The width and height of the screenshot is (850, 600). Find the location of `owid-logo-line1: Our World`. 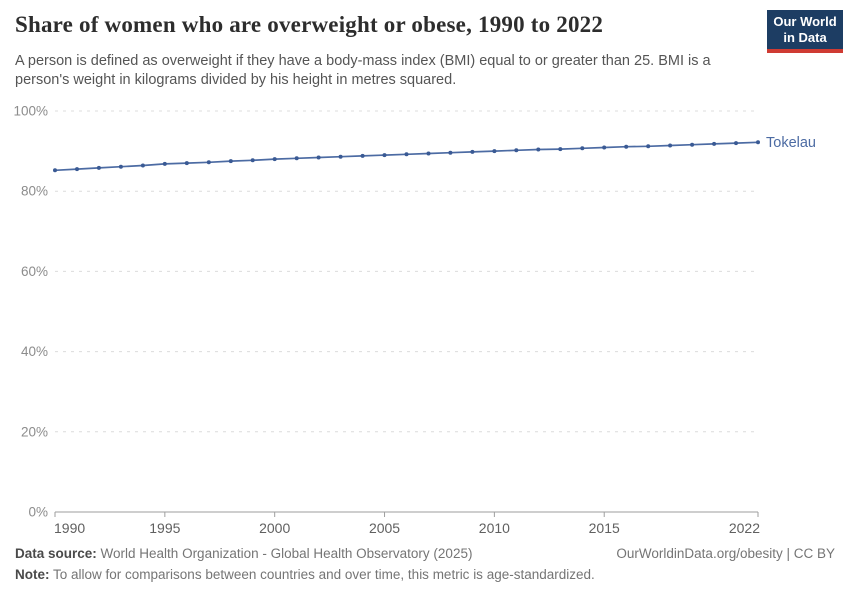

owid-logo-line1: Our World is located at coordinates (805, 21).